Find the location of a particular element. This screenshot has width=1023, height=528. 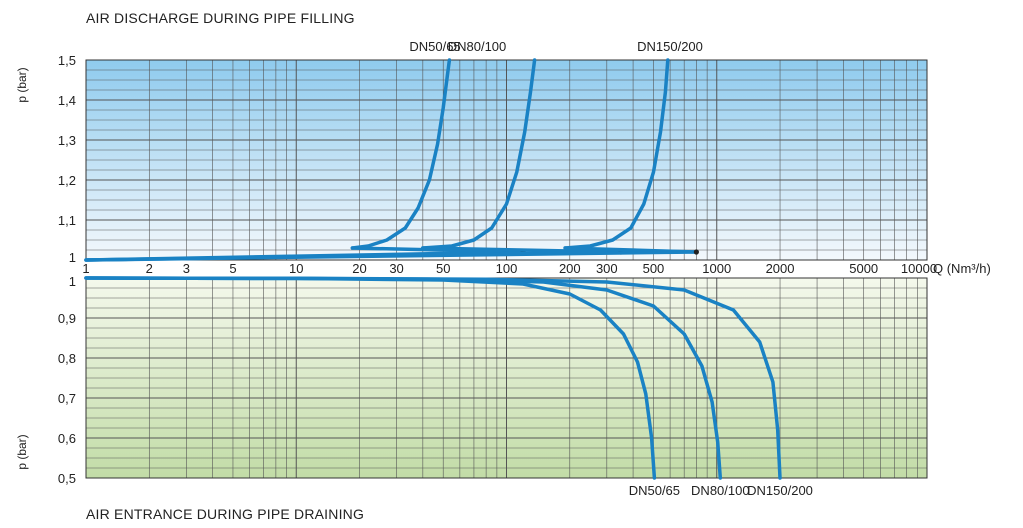

top-y-tick-label: 1,3 is located at coordinates (67, 140).